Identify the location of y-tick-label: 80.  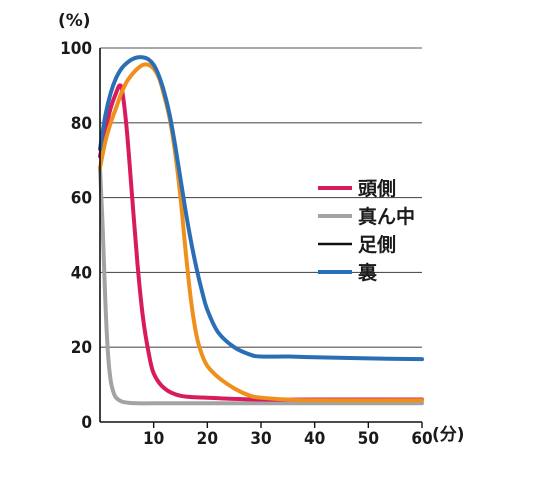
(81, 124).